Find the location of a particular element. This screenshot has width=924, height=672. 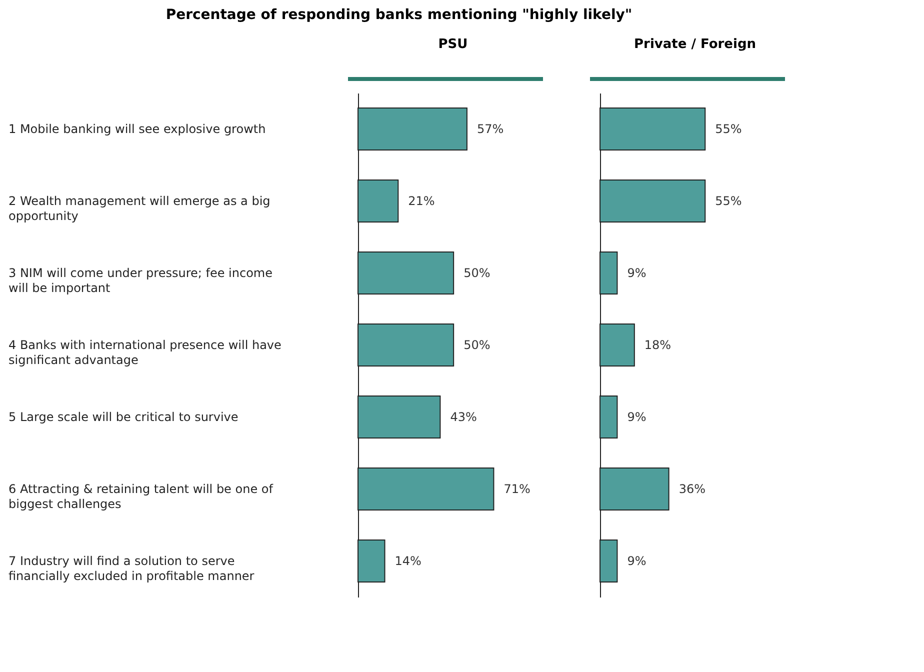

y-tick-label: 5 Large scale will be critical to survive is located at coordinates (123, 417).